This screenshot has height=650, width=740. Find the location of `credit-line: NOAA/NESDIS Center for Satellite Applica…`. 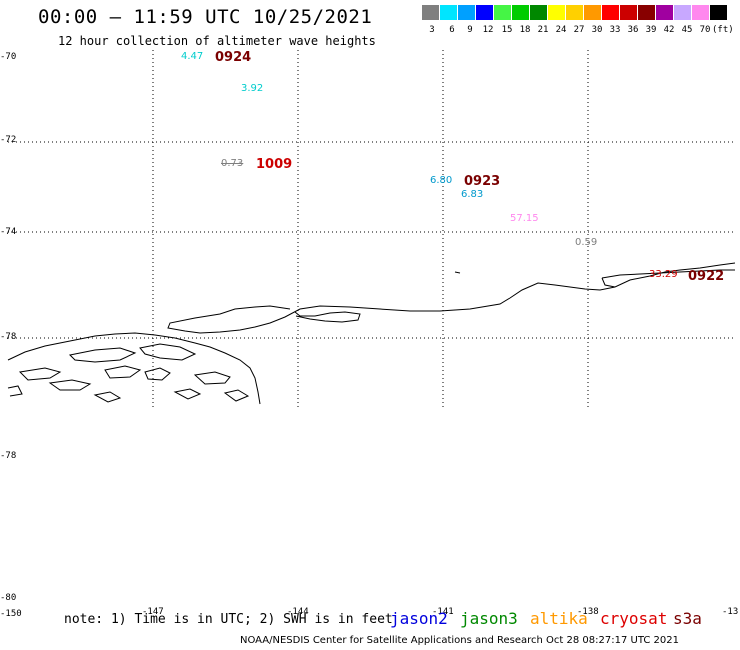

credit-line: NOAA/NESDIS Center for Satellite Applica… is located at coordinates (459, 640).